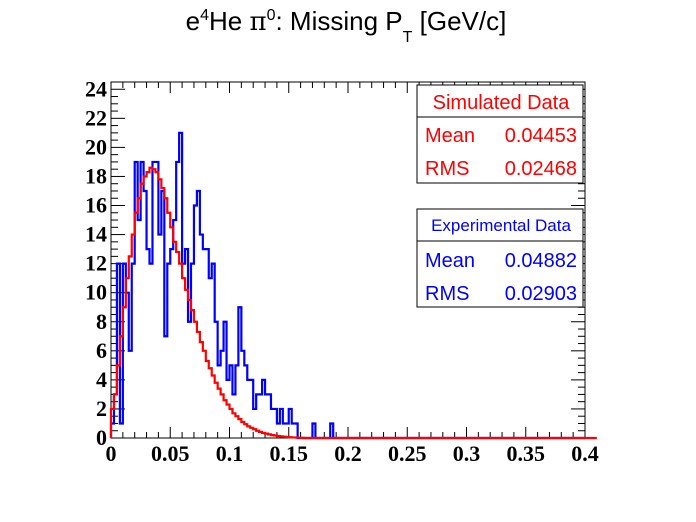  I want to click on x-tick-label: 0.3, so click(467, 453).